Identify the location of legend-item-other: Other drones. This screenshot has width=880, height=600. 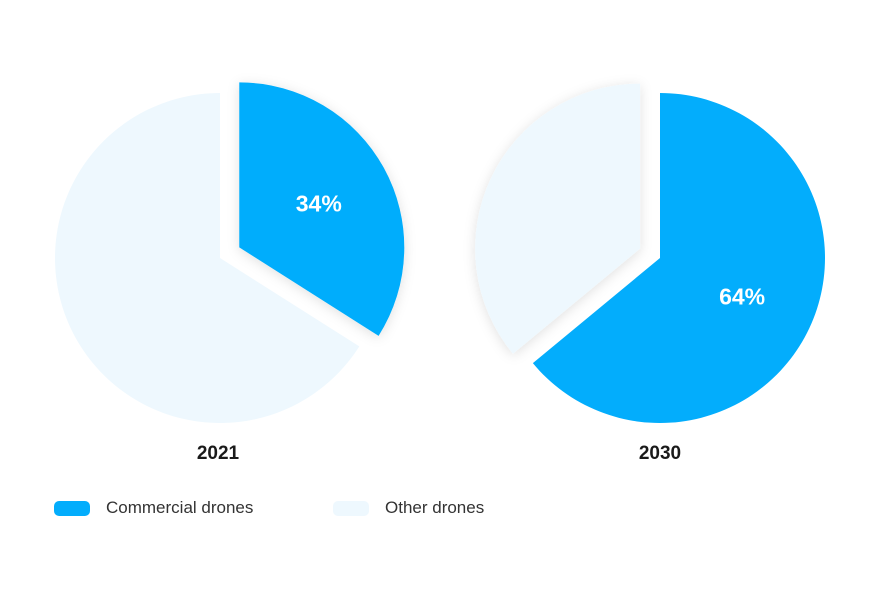
(408, 508).